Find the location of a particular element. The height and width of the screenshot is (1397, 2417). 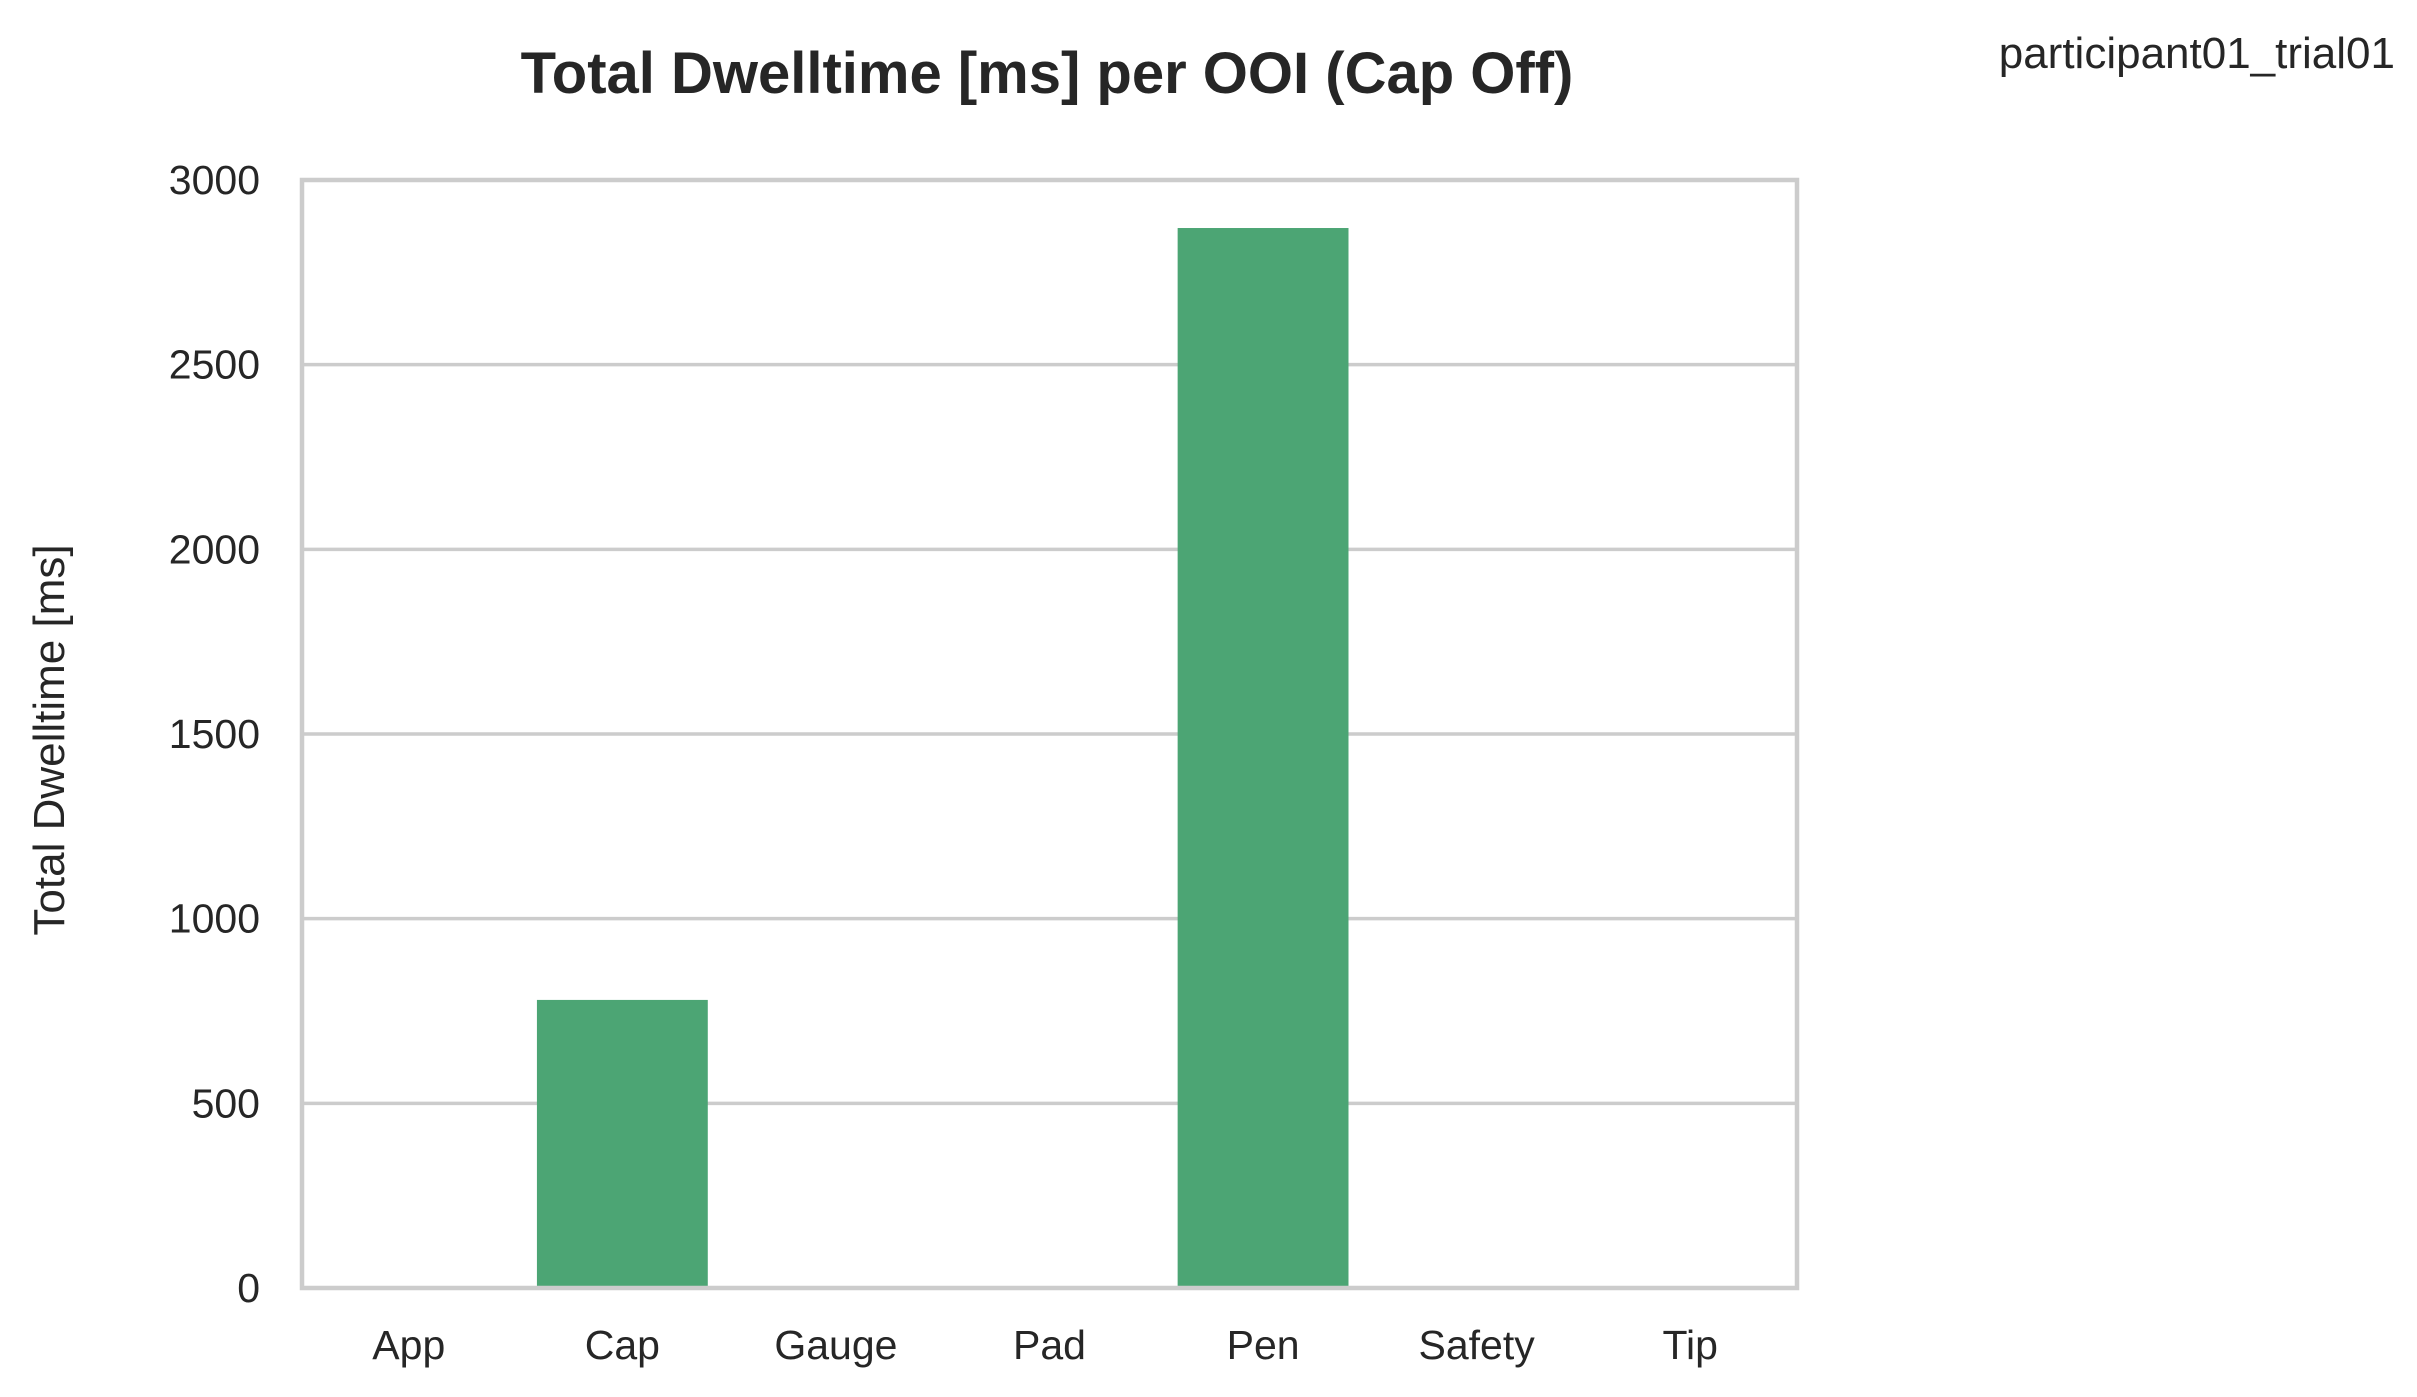

y-tick-label: 0 is located at coordinates (248, 1288).